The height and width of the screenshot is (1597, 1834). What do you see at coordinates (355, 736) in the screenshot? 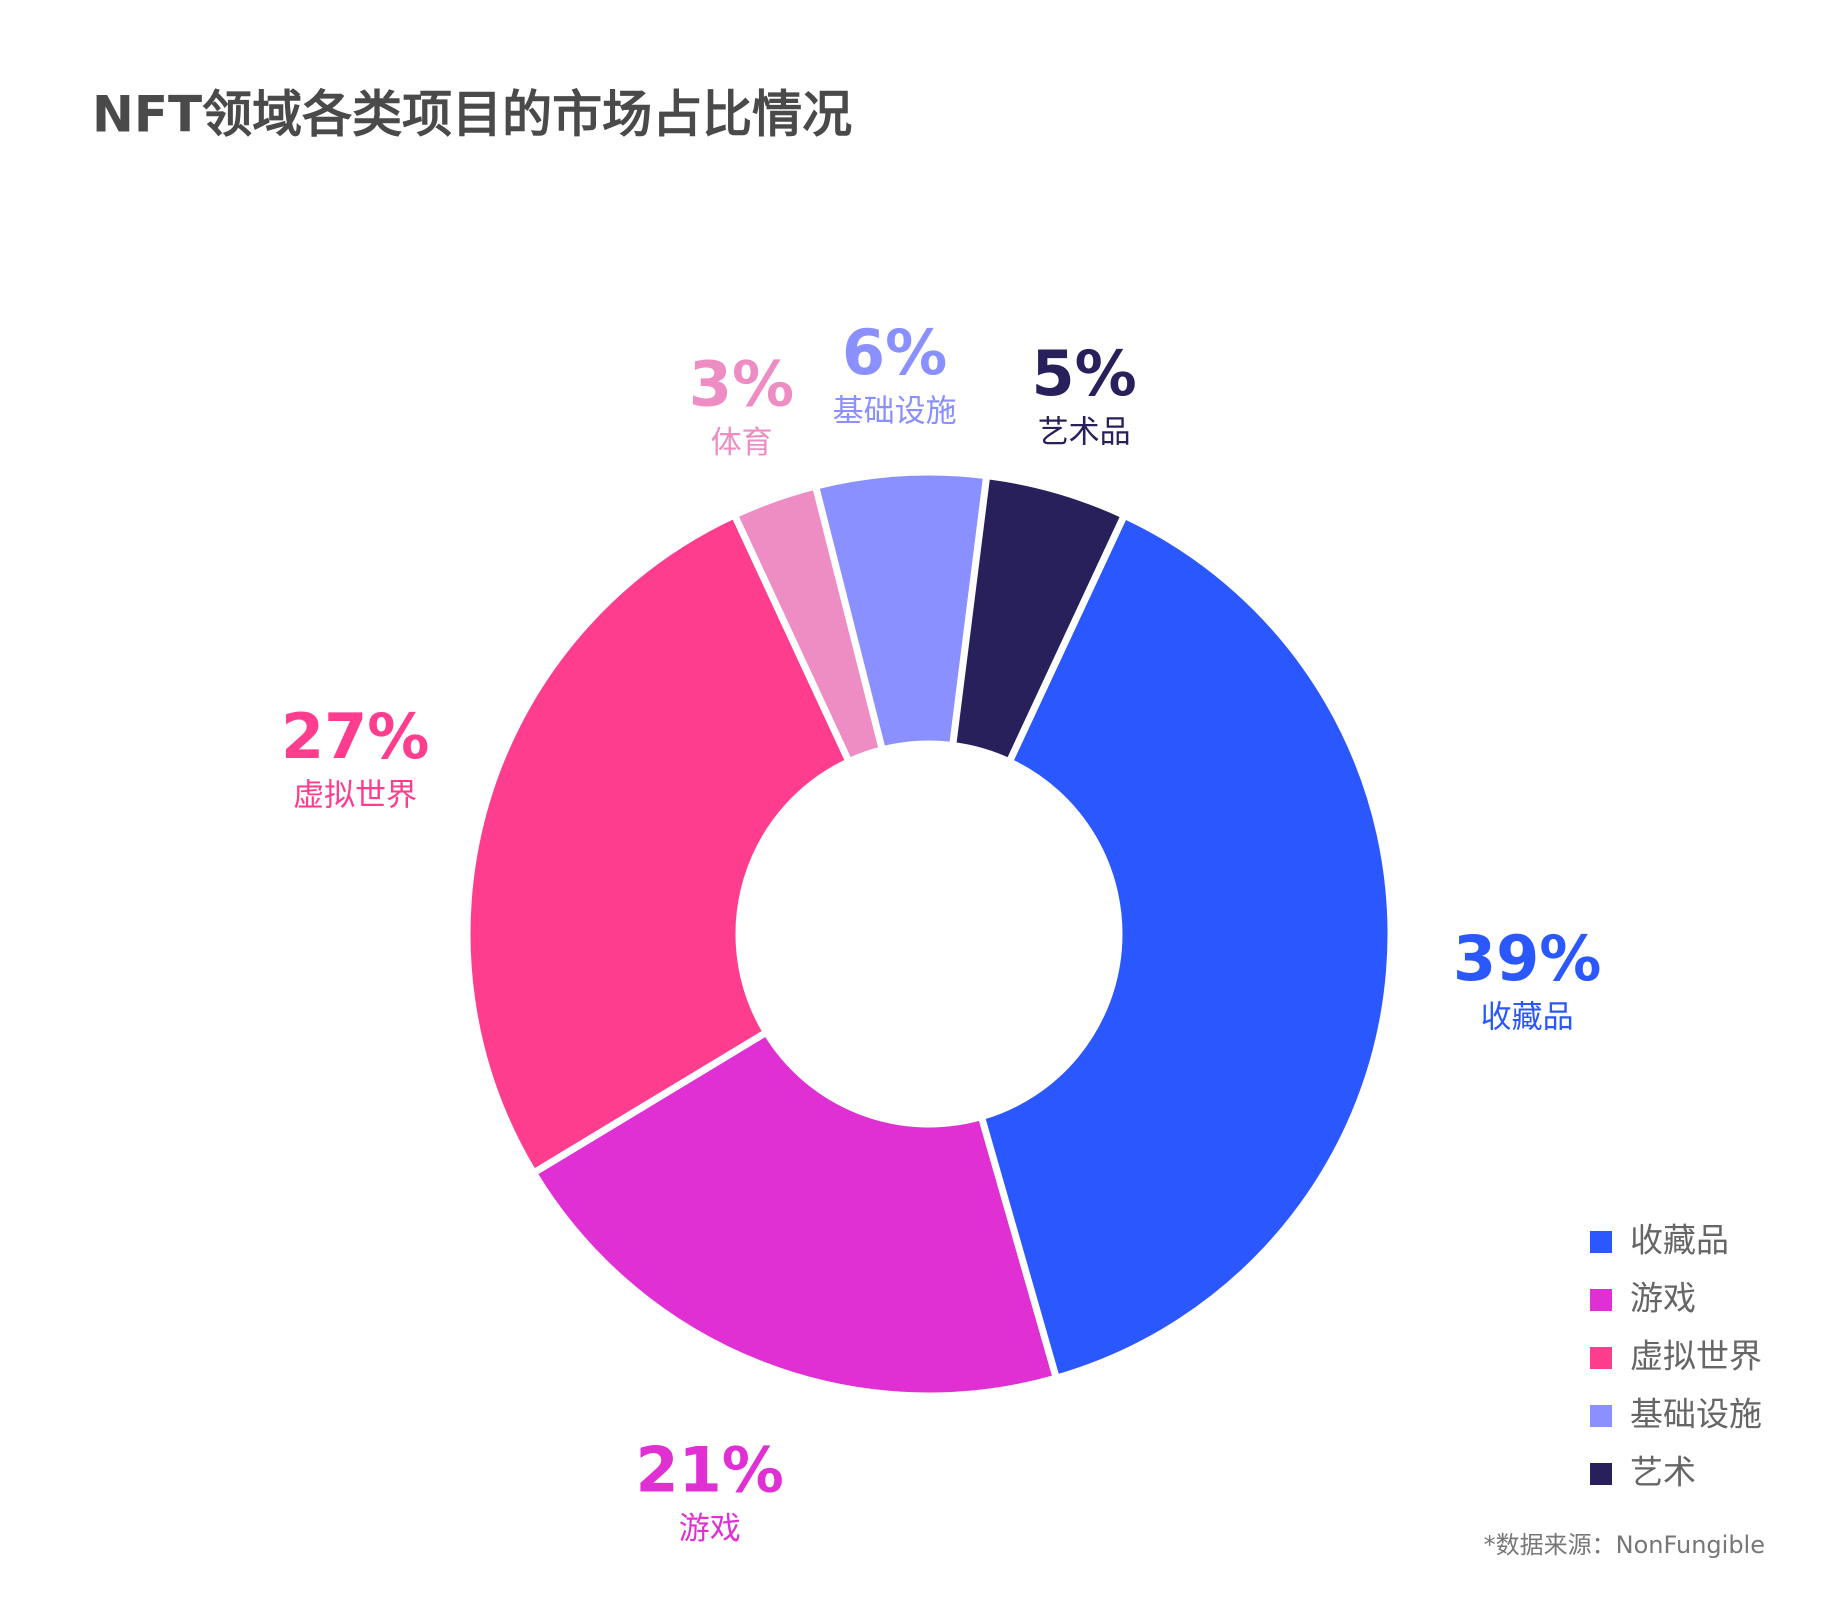
I see `value-label: 27%` at bounding box center [355, 736].